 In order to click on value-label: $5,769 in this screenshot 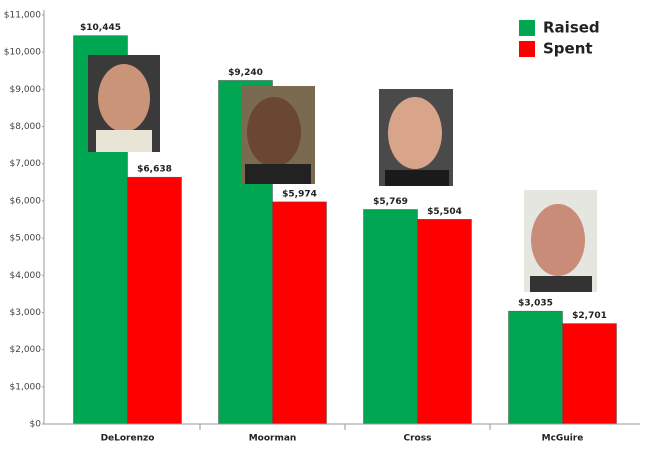, I will do `click(390, 202)`.